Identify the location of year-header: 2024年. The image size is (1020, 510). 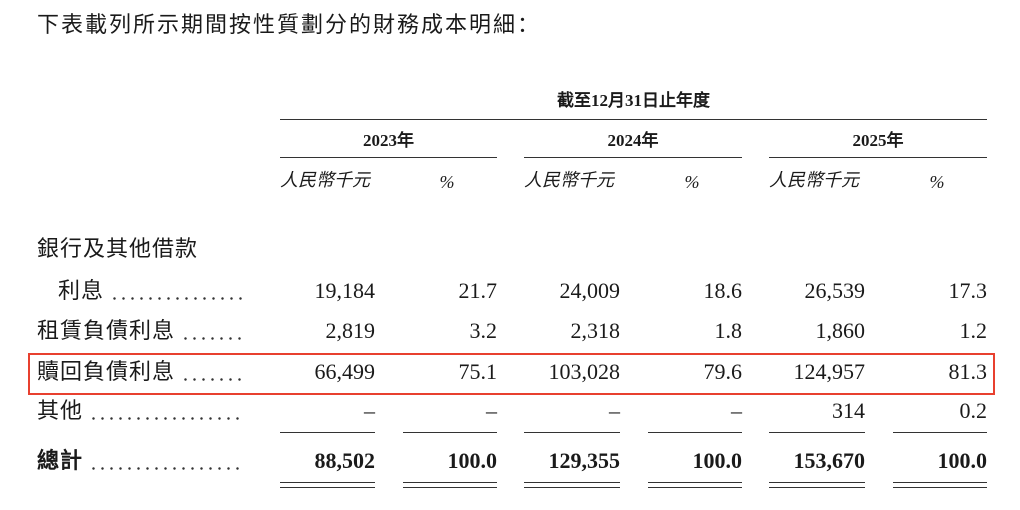
(633, 140).